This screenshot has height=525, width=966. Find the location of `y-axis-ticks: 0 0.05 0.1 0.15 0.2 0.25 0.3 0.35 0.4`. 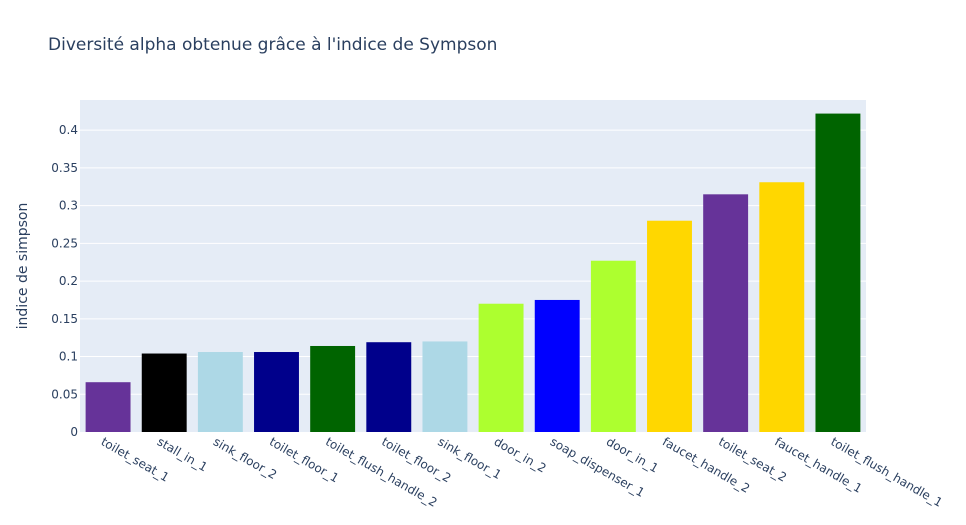

y-axis-ticks: 0 0.05 0.1 0.15 0.2 0.25 0.3 0.35 0.4 is located at coordinates (64, 281).